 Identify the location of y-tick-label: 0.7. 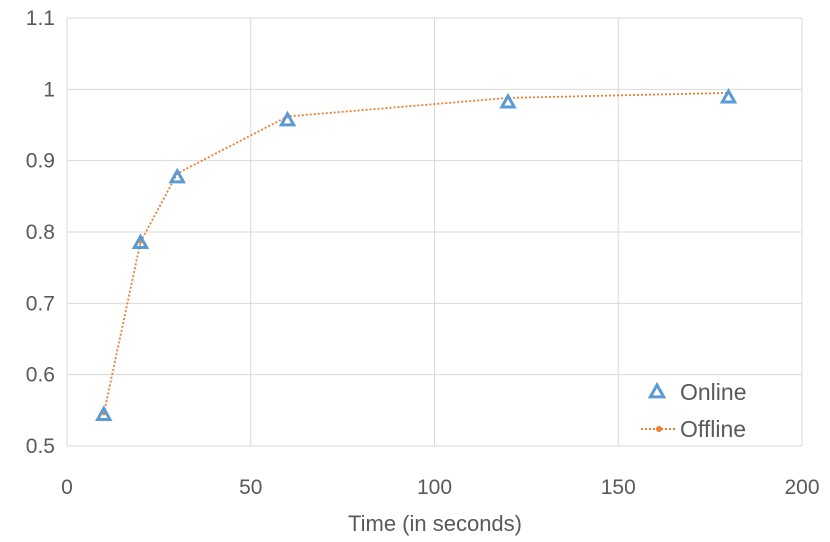
(40, 303).